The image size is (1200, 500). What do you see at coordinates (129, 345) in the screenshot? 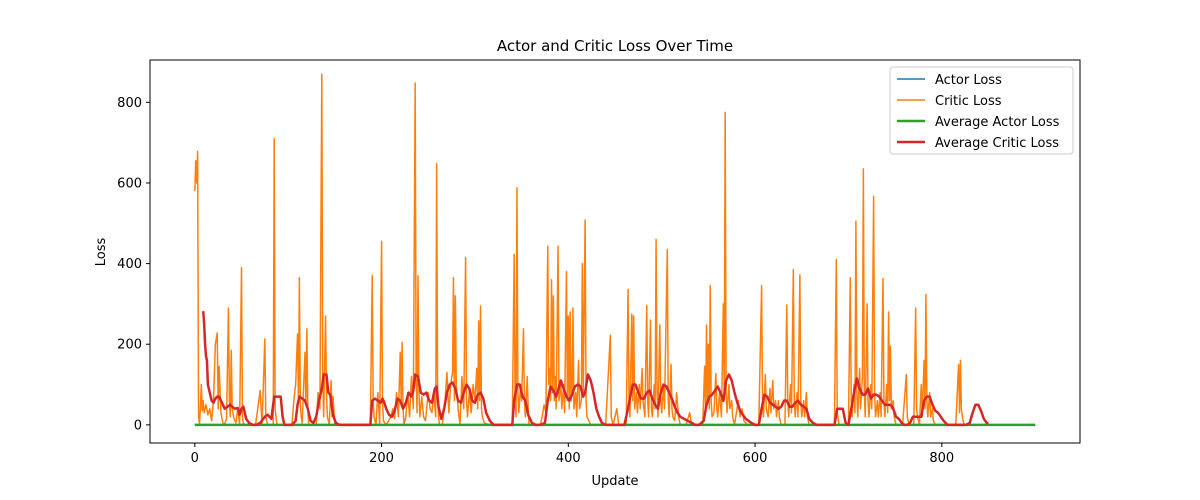
I see `y-tick-label: 200` at bounding box center [129, 345].